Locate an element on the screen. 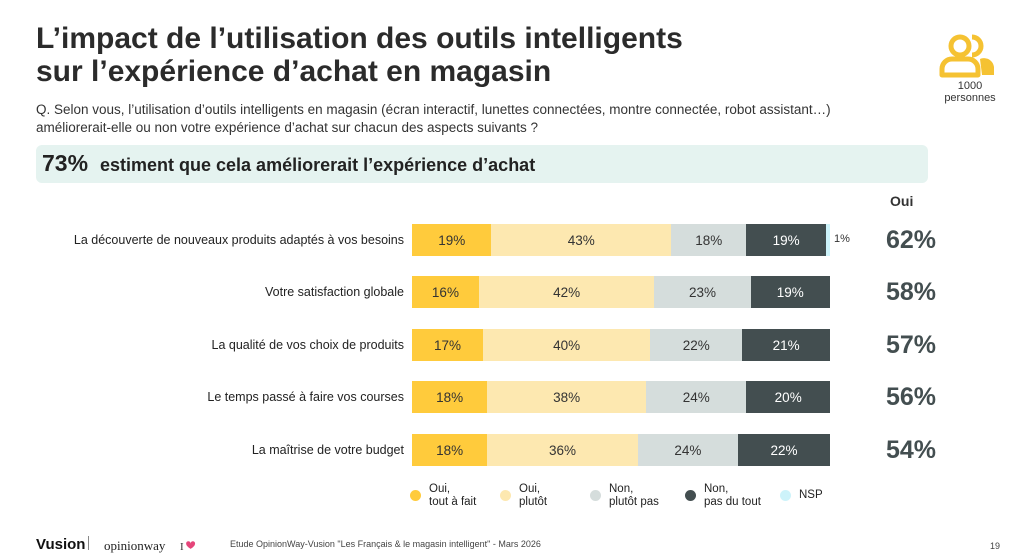 The width and height of the screenshot is (1024, 556). legend-item: Non, plutôt pas is located at coordinates (637, 496).